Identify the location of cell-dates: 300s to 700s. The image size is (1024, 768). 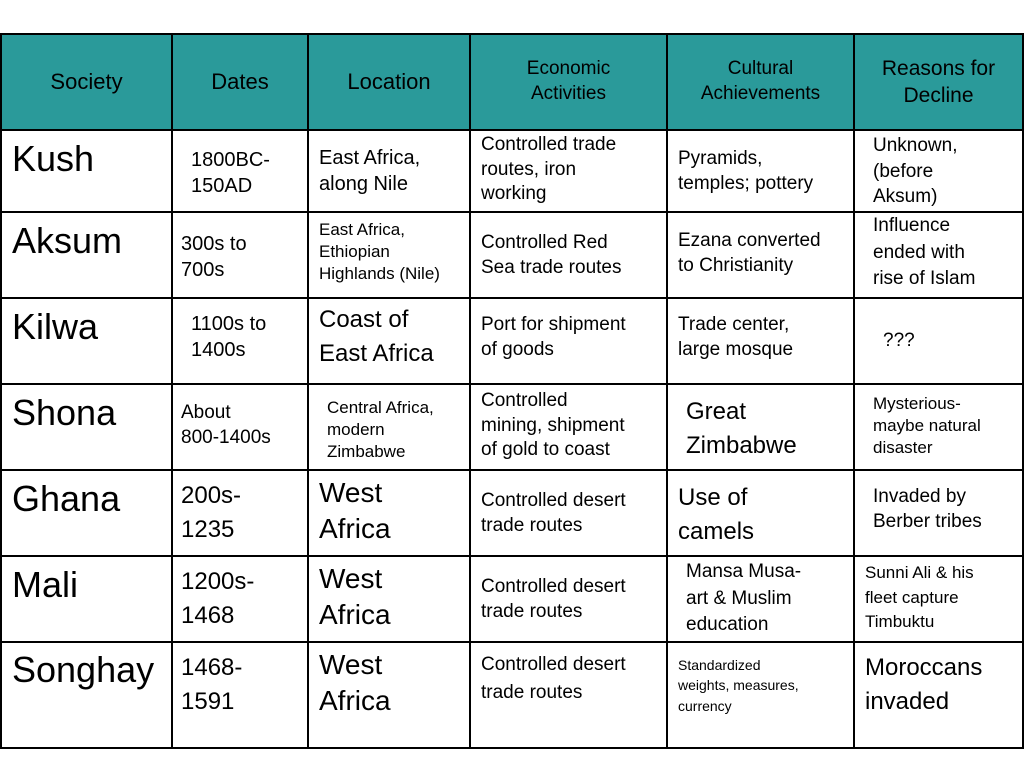
(240, 255).